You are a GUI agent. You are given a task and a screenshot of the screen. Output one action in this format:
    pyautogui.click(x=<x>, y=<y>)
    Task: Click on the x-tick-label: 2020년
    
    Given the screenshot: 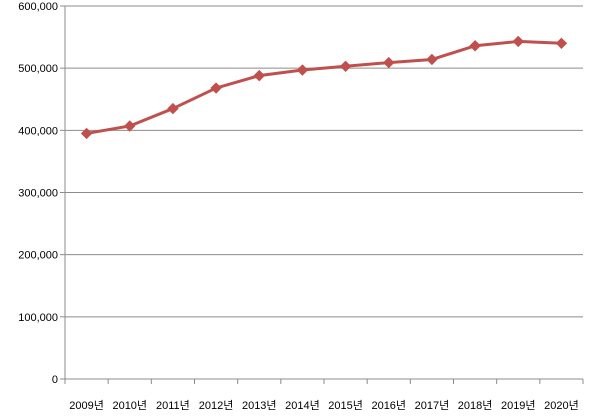 What is the action you would take?
    pyautogui.click(x=561, y=405)
    